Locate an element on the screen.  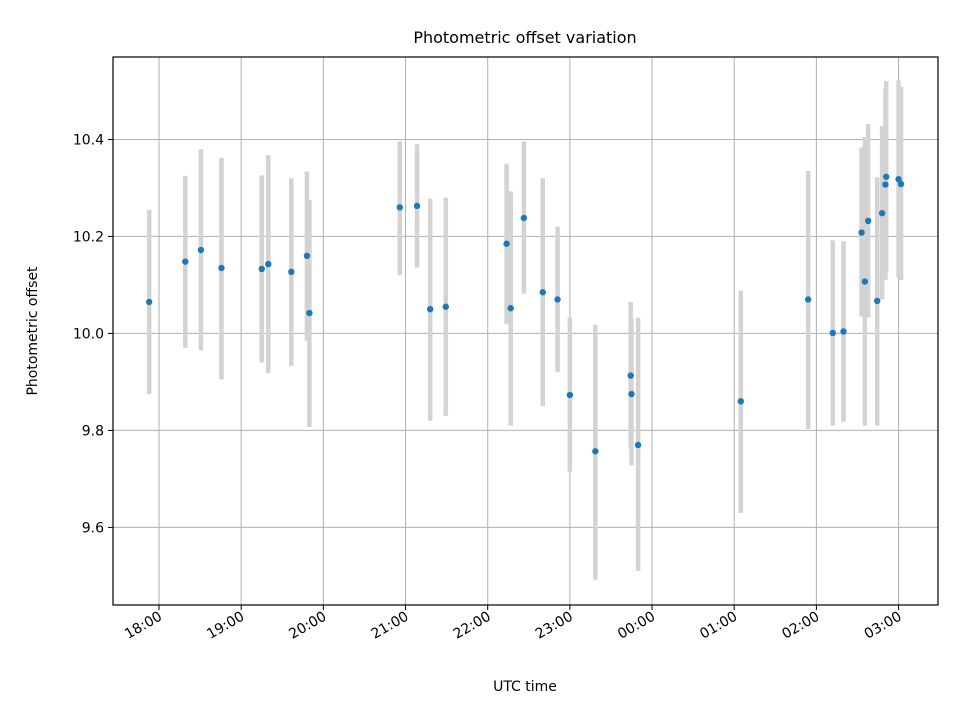
y-axis-label: Photometric offset is located at coordinates (33, 331).